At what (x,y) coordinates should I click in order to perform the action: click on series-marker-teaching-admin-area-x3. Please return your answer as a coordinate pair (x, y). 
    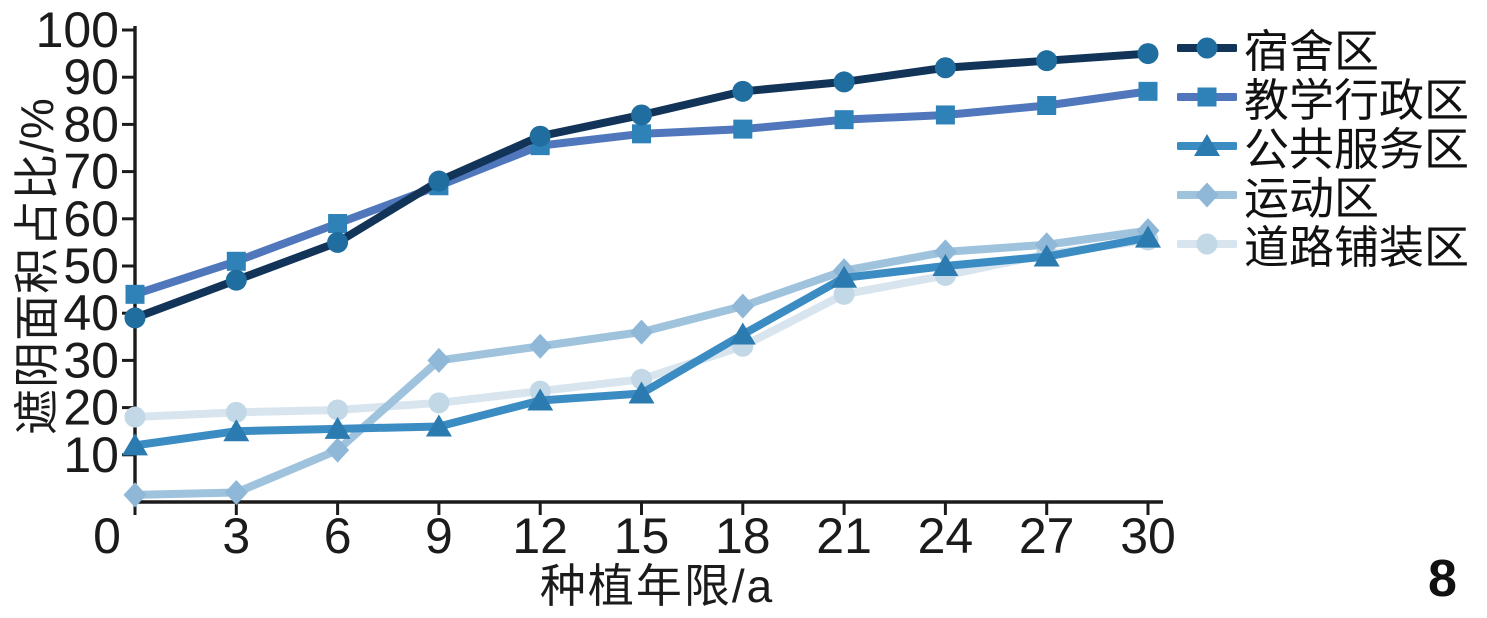
    Looking at the image, I should click on (236, 261).